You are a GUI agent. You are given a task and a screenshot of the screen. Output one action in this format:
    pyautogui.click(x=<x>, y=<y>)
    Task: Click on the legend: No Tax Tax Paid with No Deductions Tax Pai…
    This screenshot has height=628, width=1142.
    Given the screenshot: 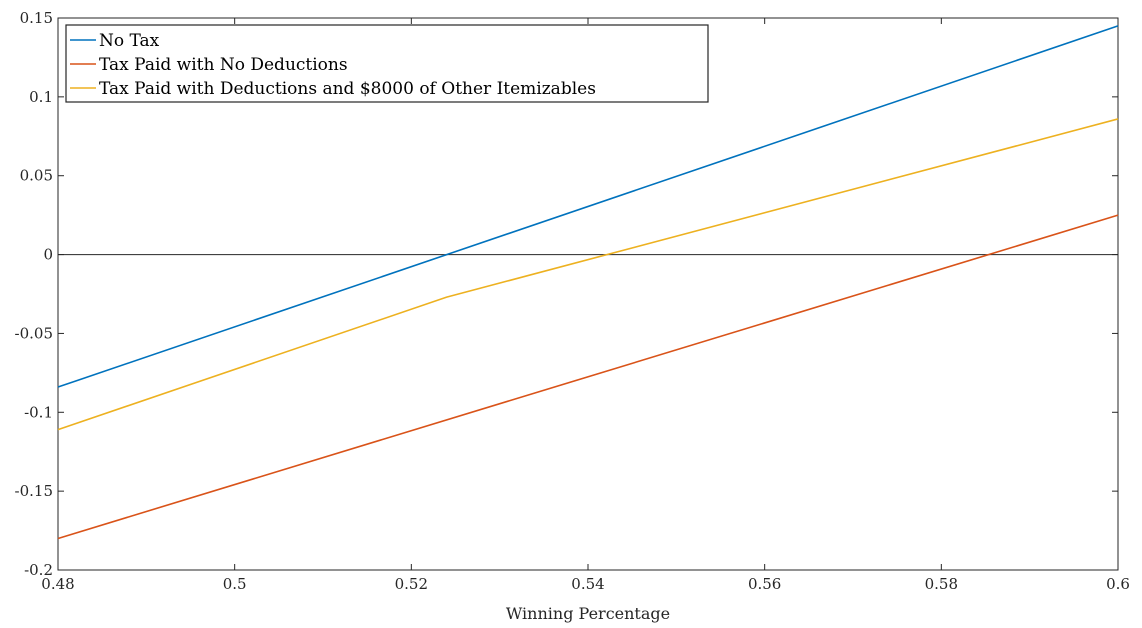 What is the action you would take?
    pyautogui.click(x=387, y=63)
    